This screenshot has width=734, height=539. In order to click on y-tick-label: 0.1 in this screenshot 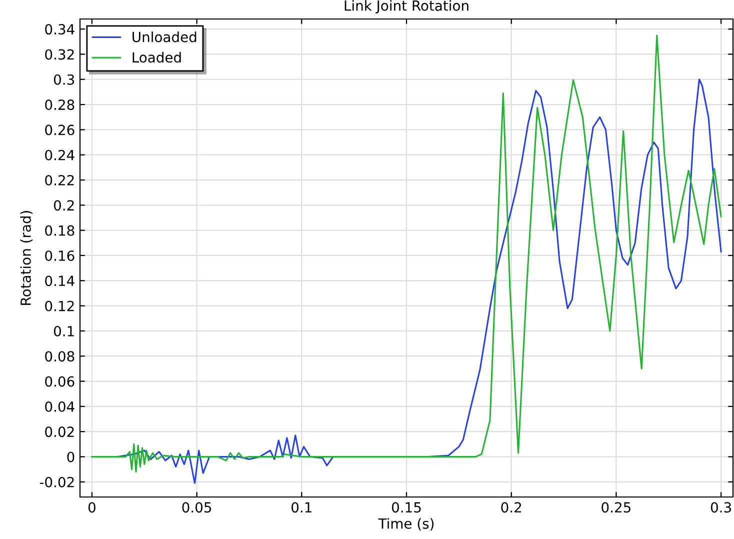, I will do `click(64, 331)`.